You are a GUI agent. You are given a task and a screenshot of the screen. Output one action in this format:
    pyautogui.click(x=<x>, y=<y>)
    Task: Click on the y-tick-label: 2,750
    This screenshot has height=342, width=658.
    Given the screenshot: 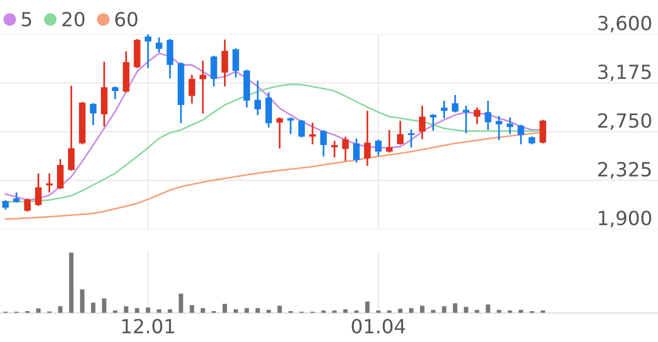 What is the action you would take?
    pyautogui.click(x=625, y=121)
    